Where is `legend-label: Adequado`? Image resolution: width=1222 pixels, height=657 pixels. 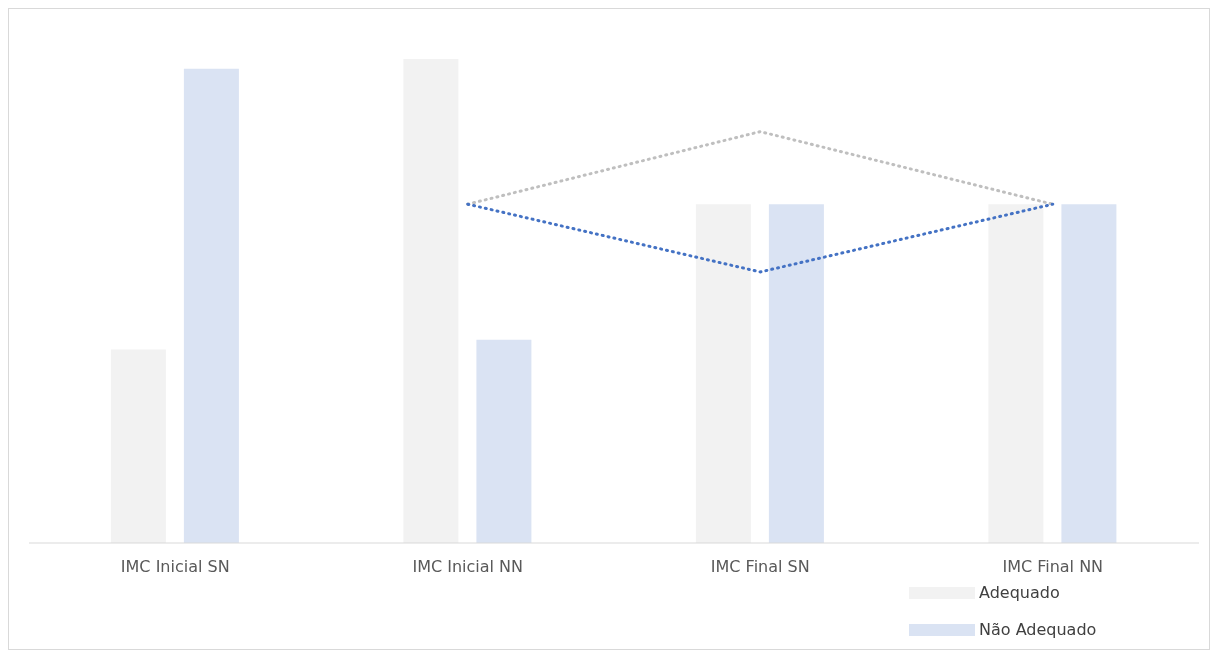 legend-label: Adequado is located at coordinates (1019, 592).